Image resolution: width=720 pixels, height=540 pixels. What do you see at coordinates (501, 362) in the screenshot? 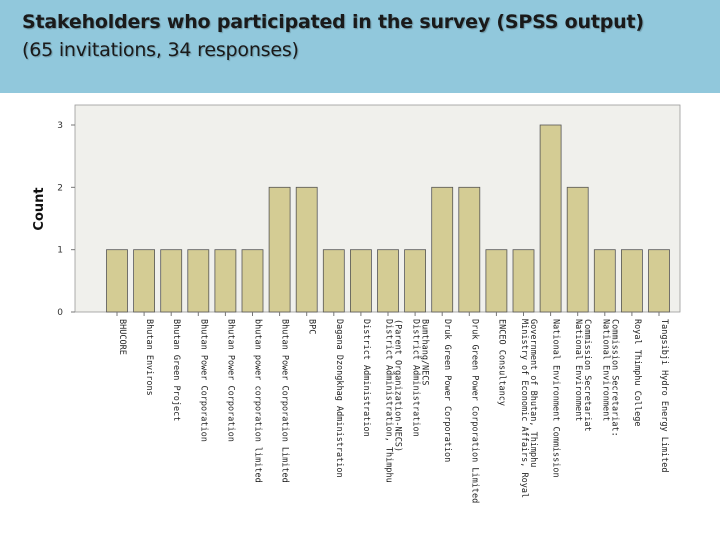
I see `x-category-label: ENCEO Consultancy` at bounding box center [501, 362].